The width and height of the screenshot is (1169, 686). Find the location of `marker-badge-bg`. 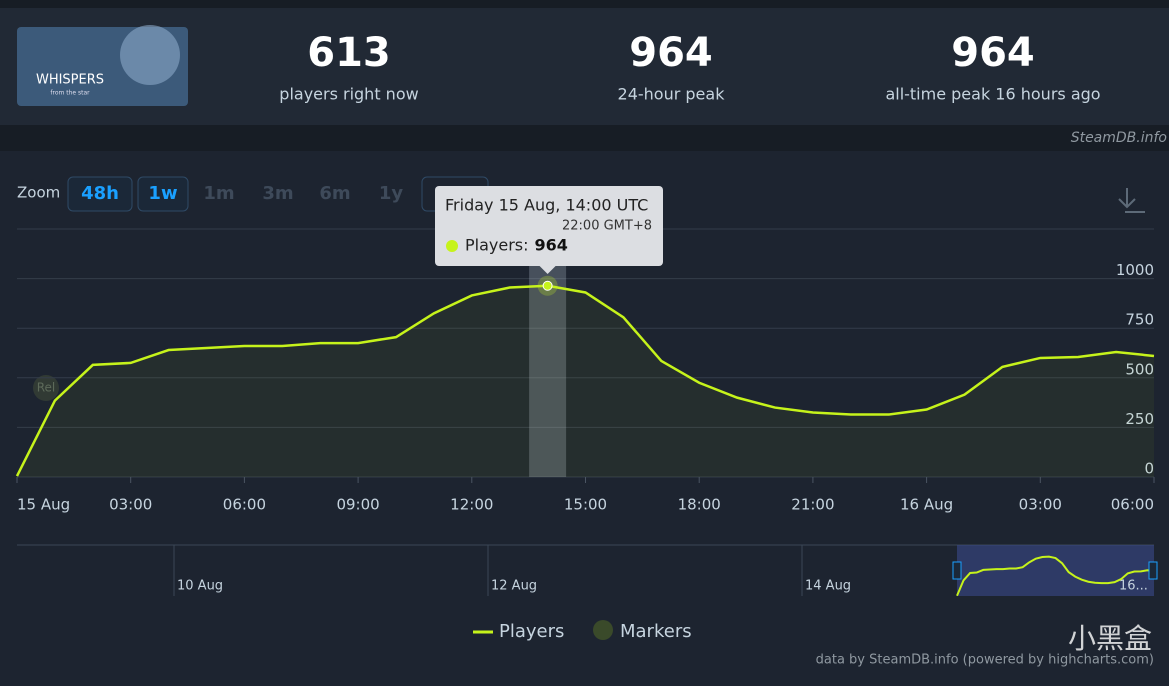

marker-badge-bg is located at coordinates (46, 388).